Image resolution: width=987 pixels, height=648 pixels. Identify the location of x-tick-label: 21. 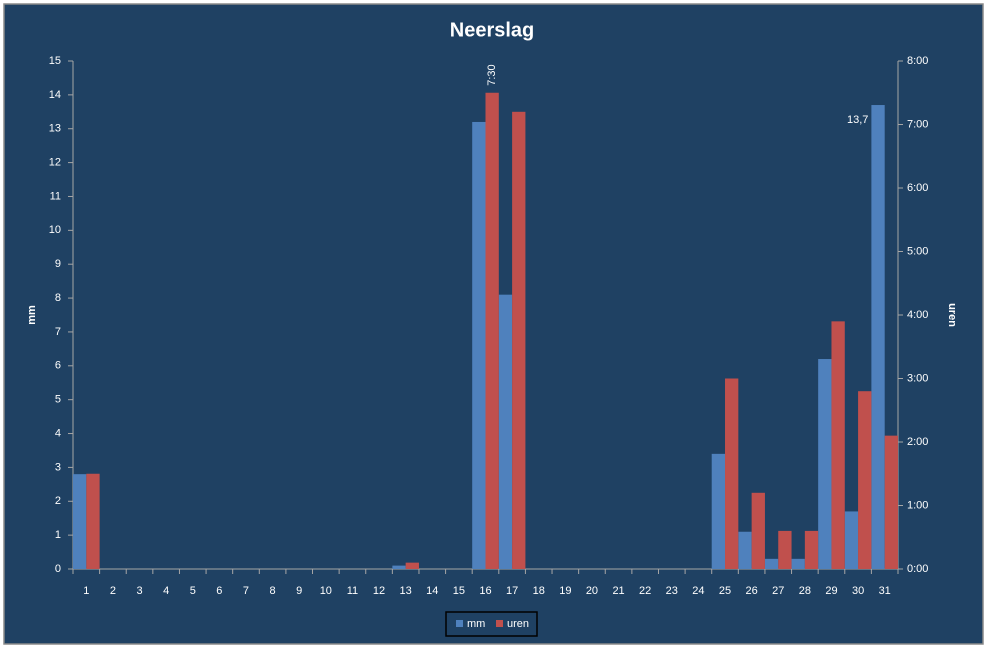
(618, 591).